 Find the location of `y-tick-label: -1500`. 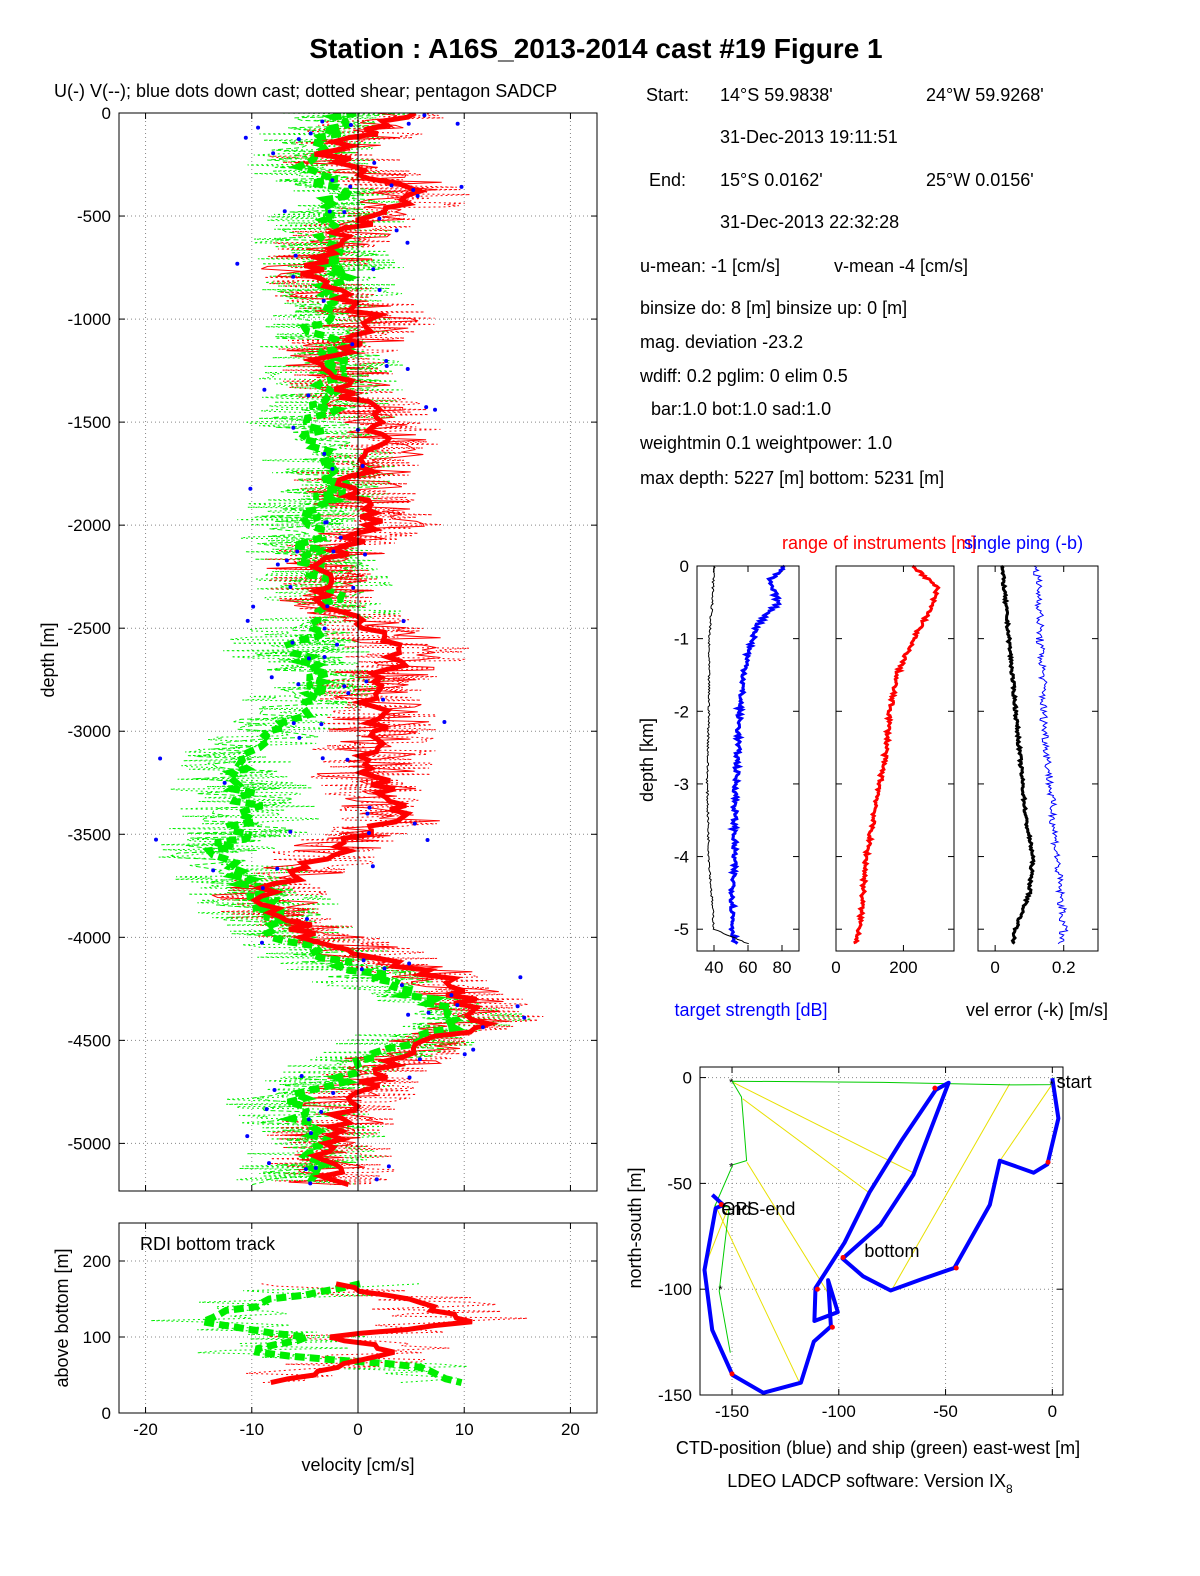

y-tick-label: -1500 is located at coordinates (89, 422).